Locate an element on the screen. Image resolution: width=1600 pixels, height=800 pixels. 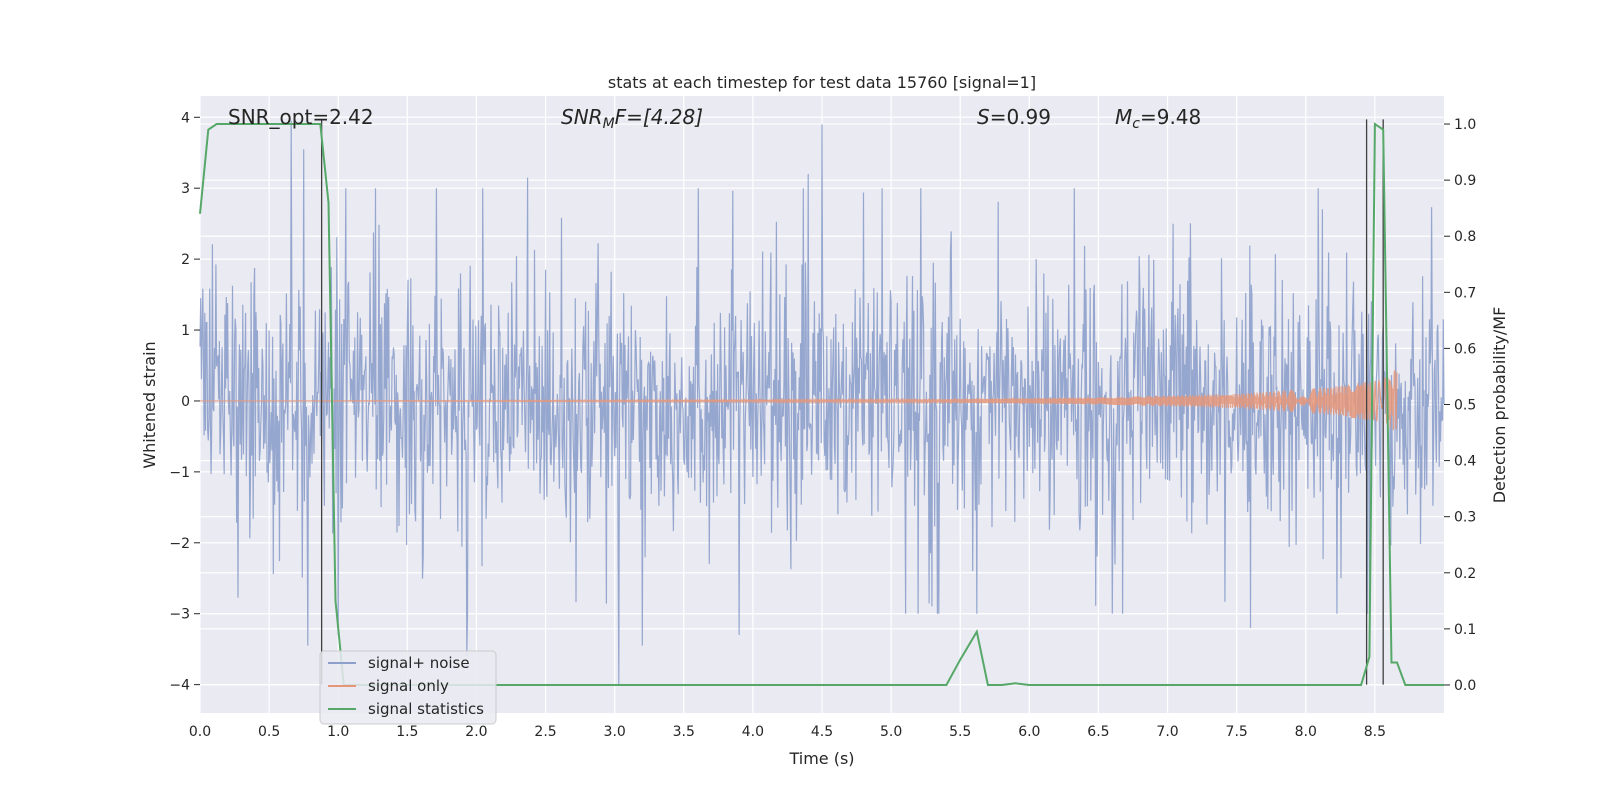
x-tick-label: 7.5 is located at coordinates (1237, 732).